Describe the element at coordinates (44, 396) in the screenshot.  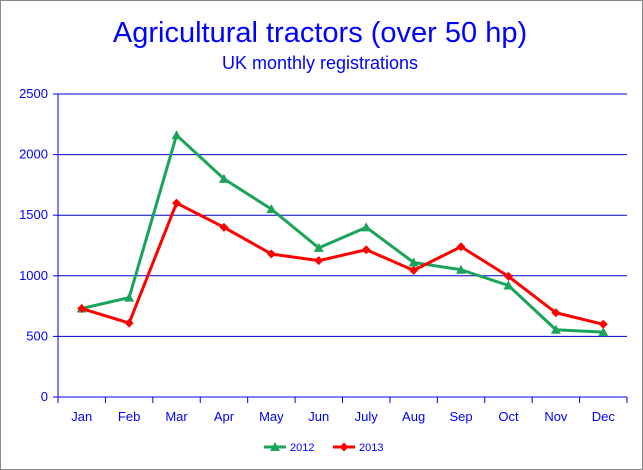
I see `y-tick-label: 0` at that location.